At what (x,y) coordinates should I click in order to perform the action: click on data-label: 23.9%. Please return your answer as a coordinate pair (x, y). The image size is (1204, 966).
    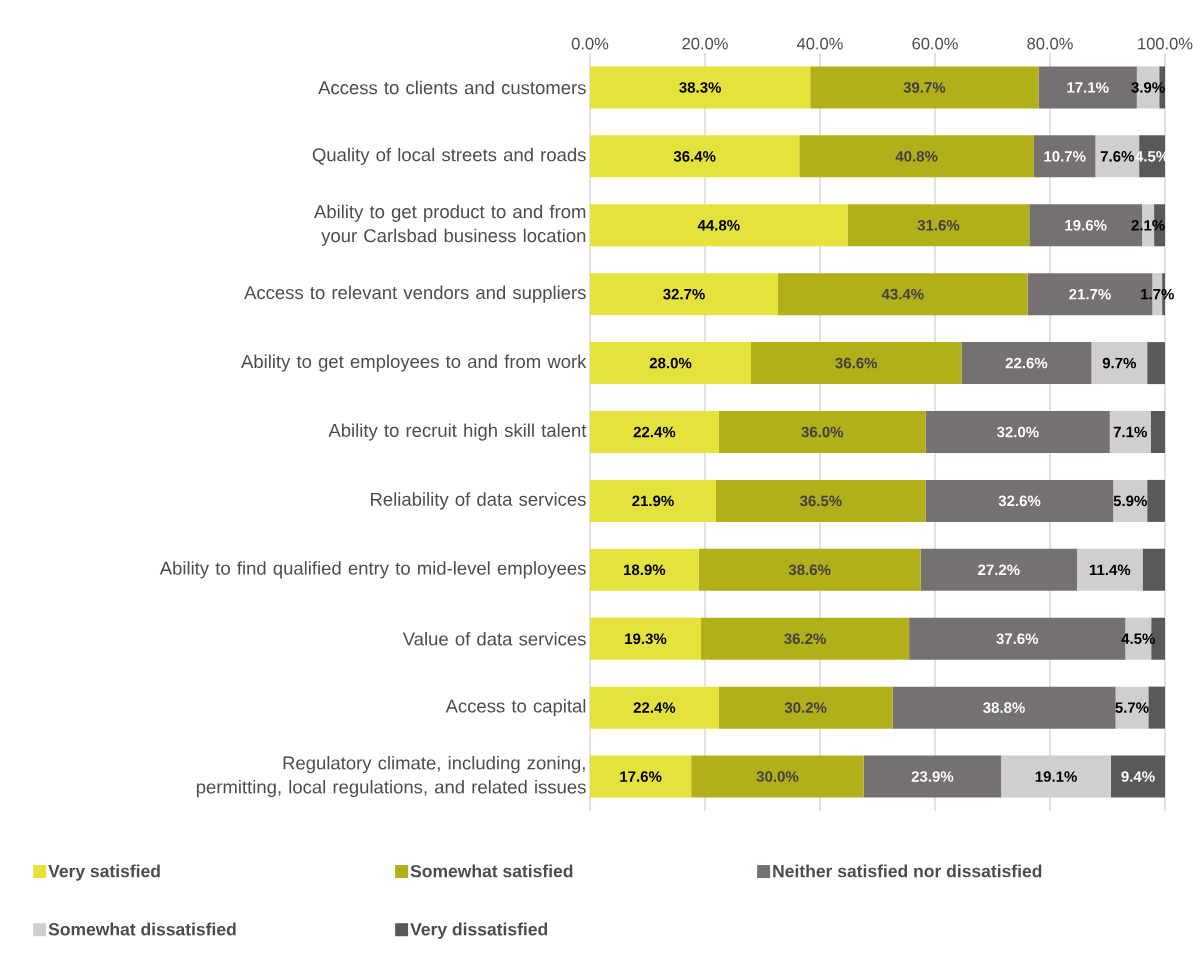
    Looking at the image, I should click on (932, 776).